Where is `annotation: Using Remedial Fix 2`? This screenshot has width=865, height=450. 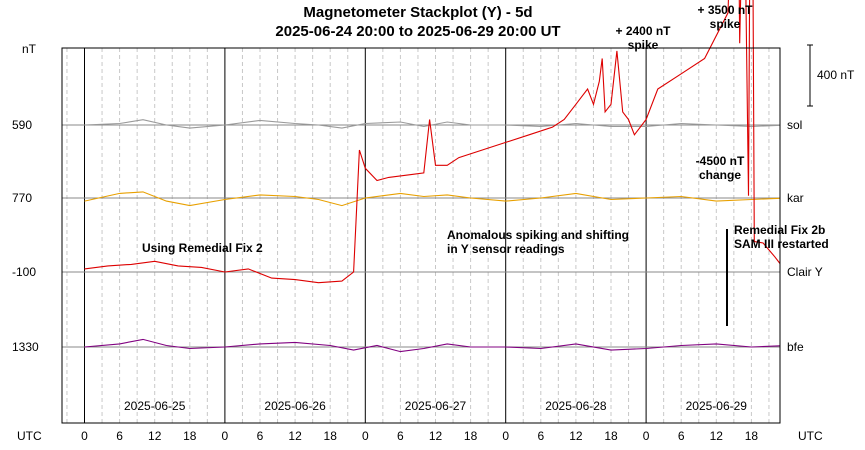 annotation: Using Remedial Fix 2 is located at coordinates (202, 248).